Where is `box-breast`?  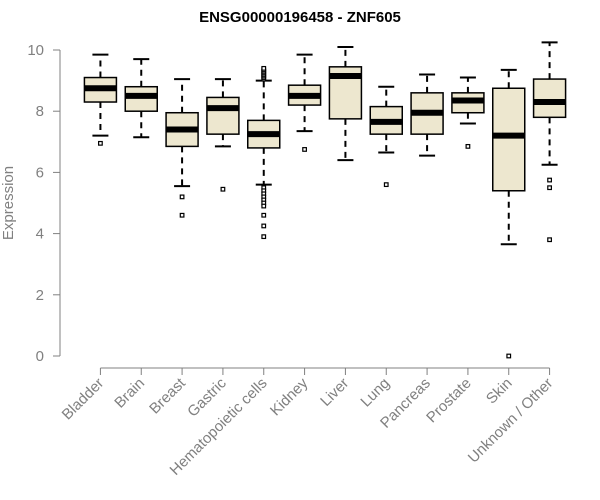 box-breast is located at coordinates (182, 148).